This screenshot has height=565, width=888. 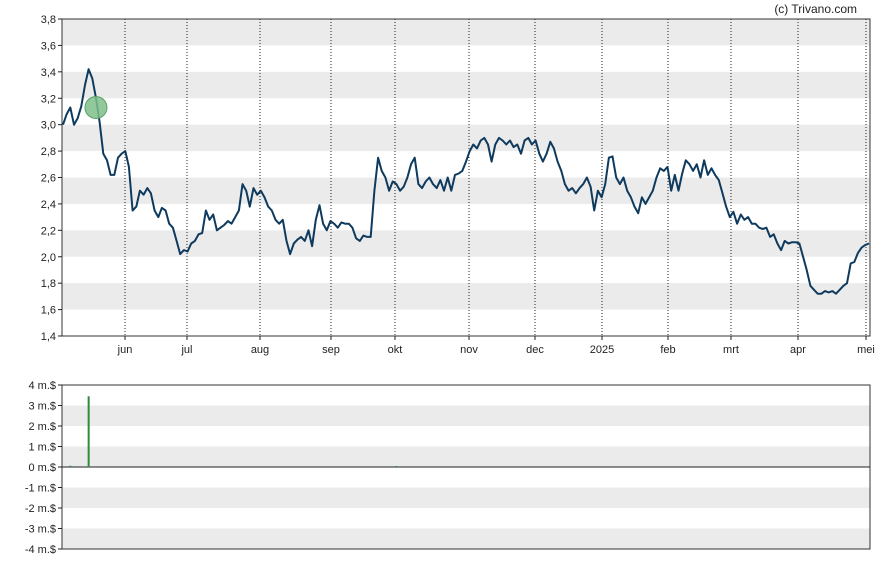 What do you see at coordinates (42, 427) in the screenshot?
I see `volume-tick-label: 2 m.$` at bounding box center [42, 427].